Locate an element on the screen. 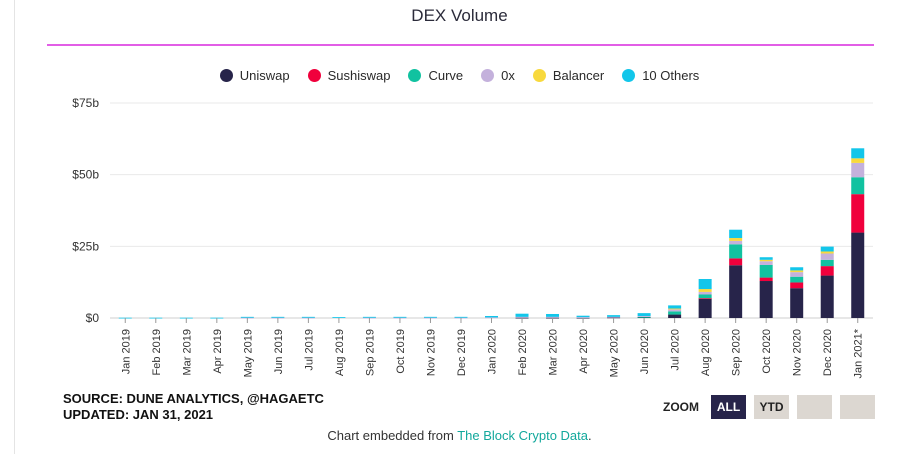  x-tick-label: Jan 2021* is located at coordinates (859, 353).